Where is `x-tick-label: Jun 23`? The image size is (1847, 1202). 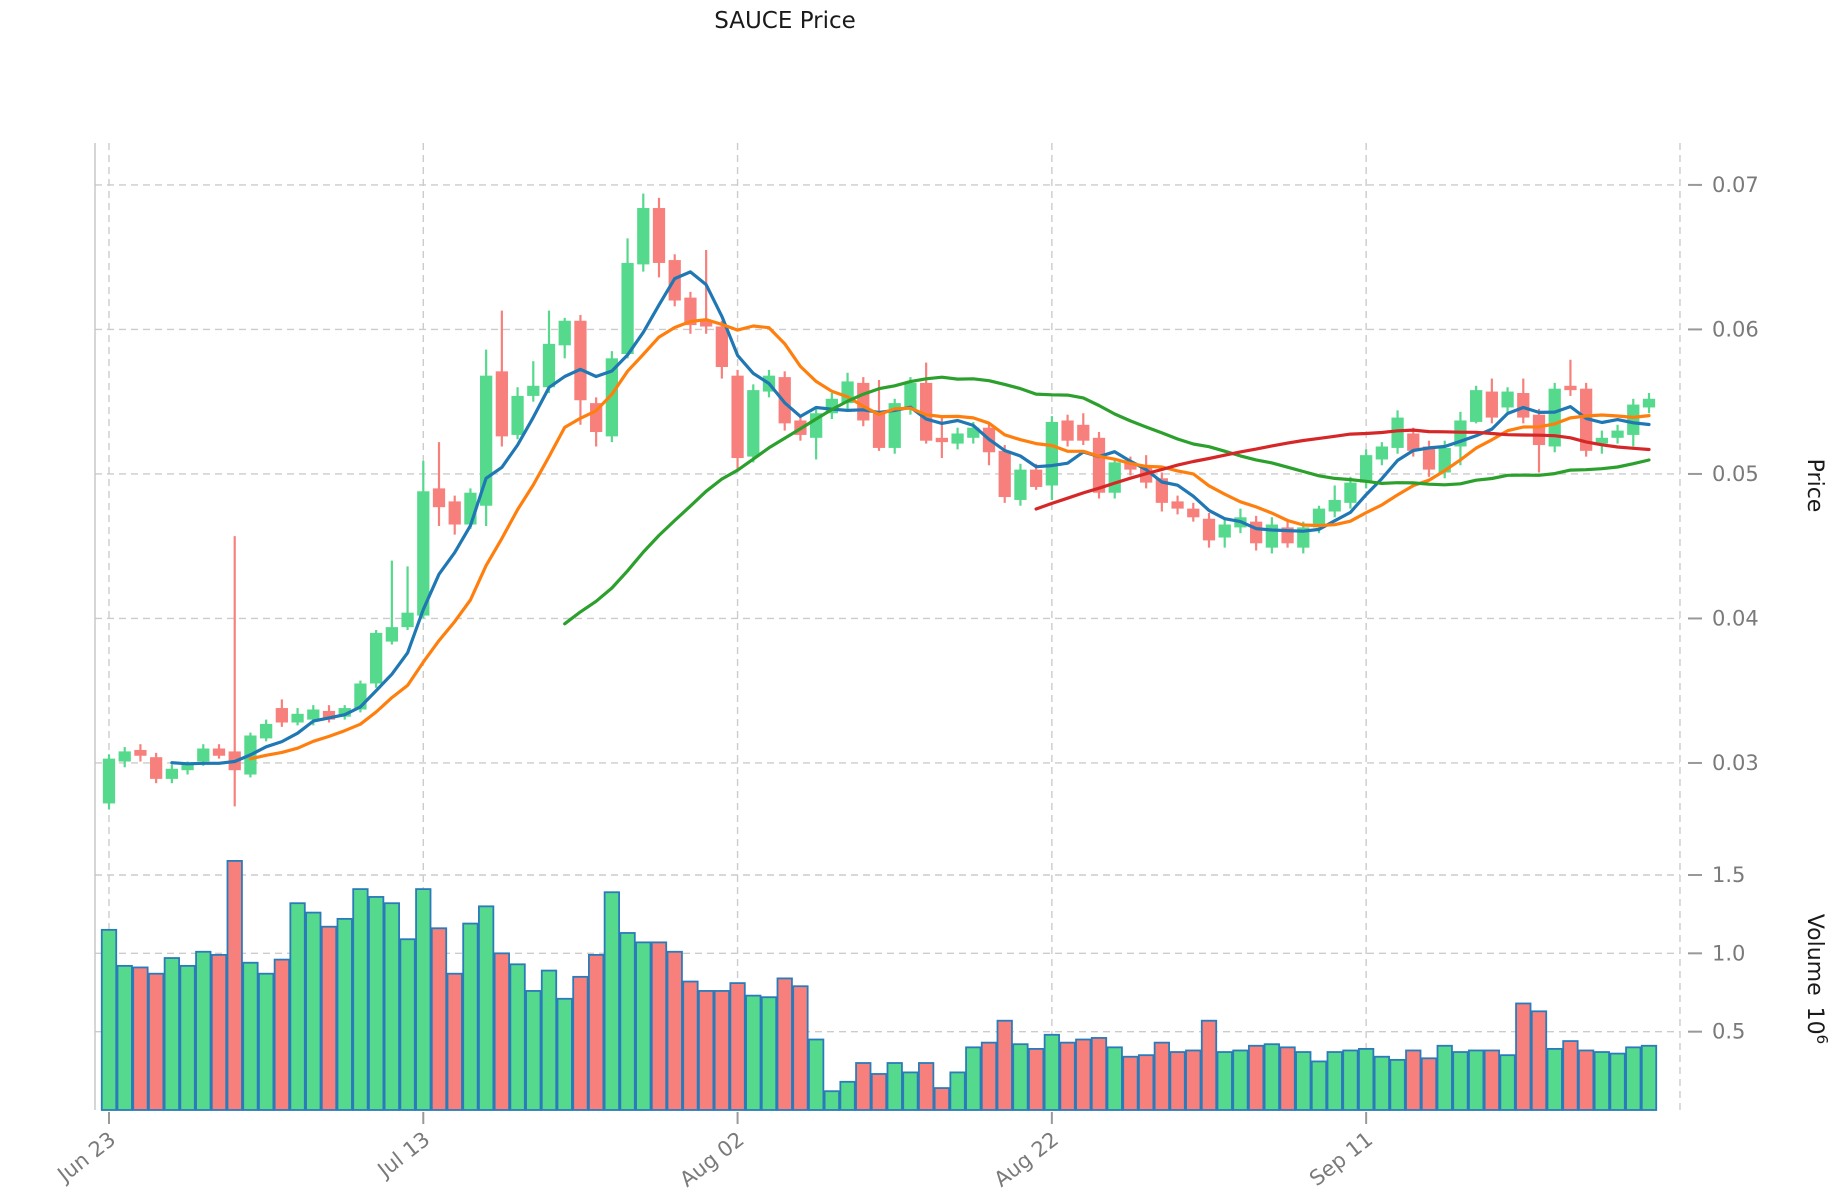
x-tick-label: Jun 23 is located at coordinates (86, 1157).